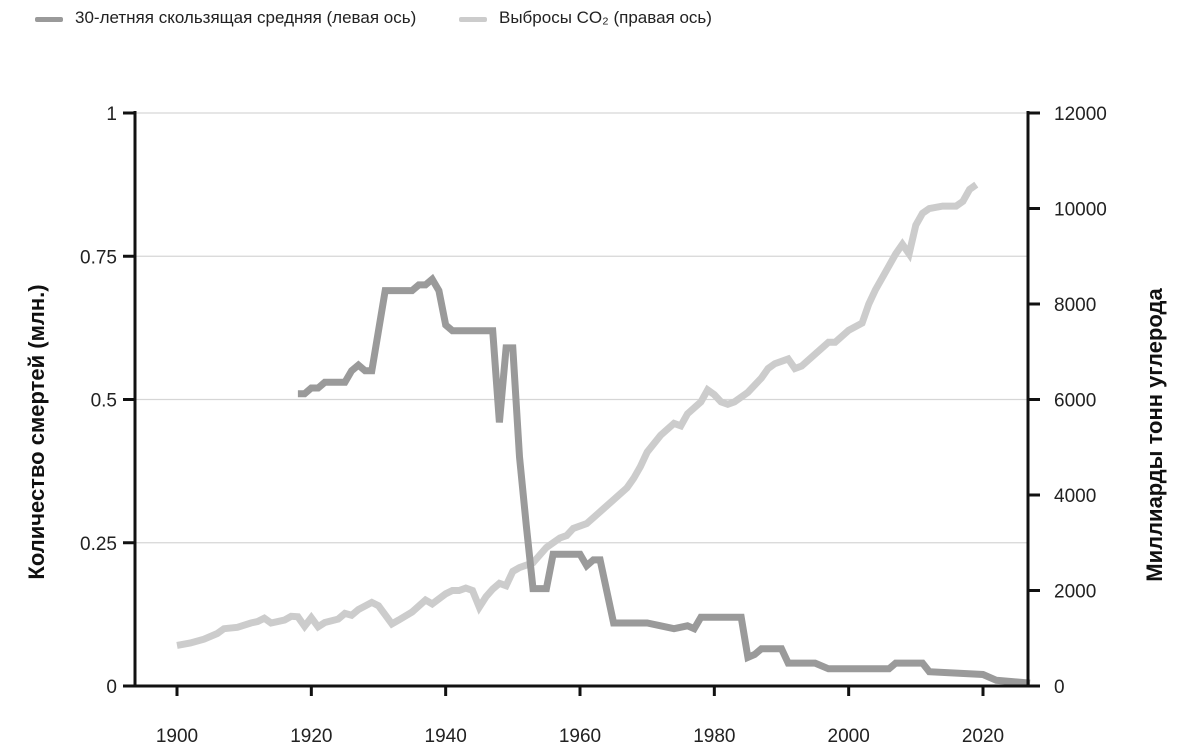 Image resolution: width=1187 pixels, height=755 pixels. What do you see at coordinates (111, 114) in the screenshot?
I see `y-left-tick-label: 1` at bounding box center [111, 114].